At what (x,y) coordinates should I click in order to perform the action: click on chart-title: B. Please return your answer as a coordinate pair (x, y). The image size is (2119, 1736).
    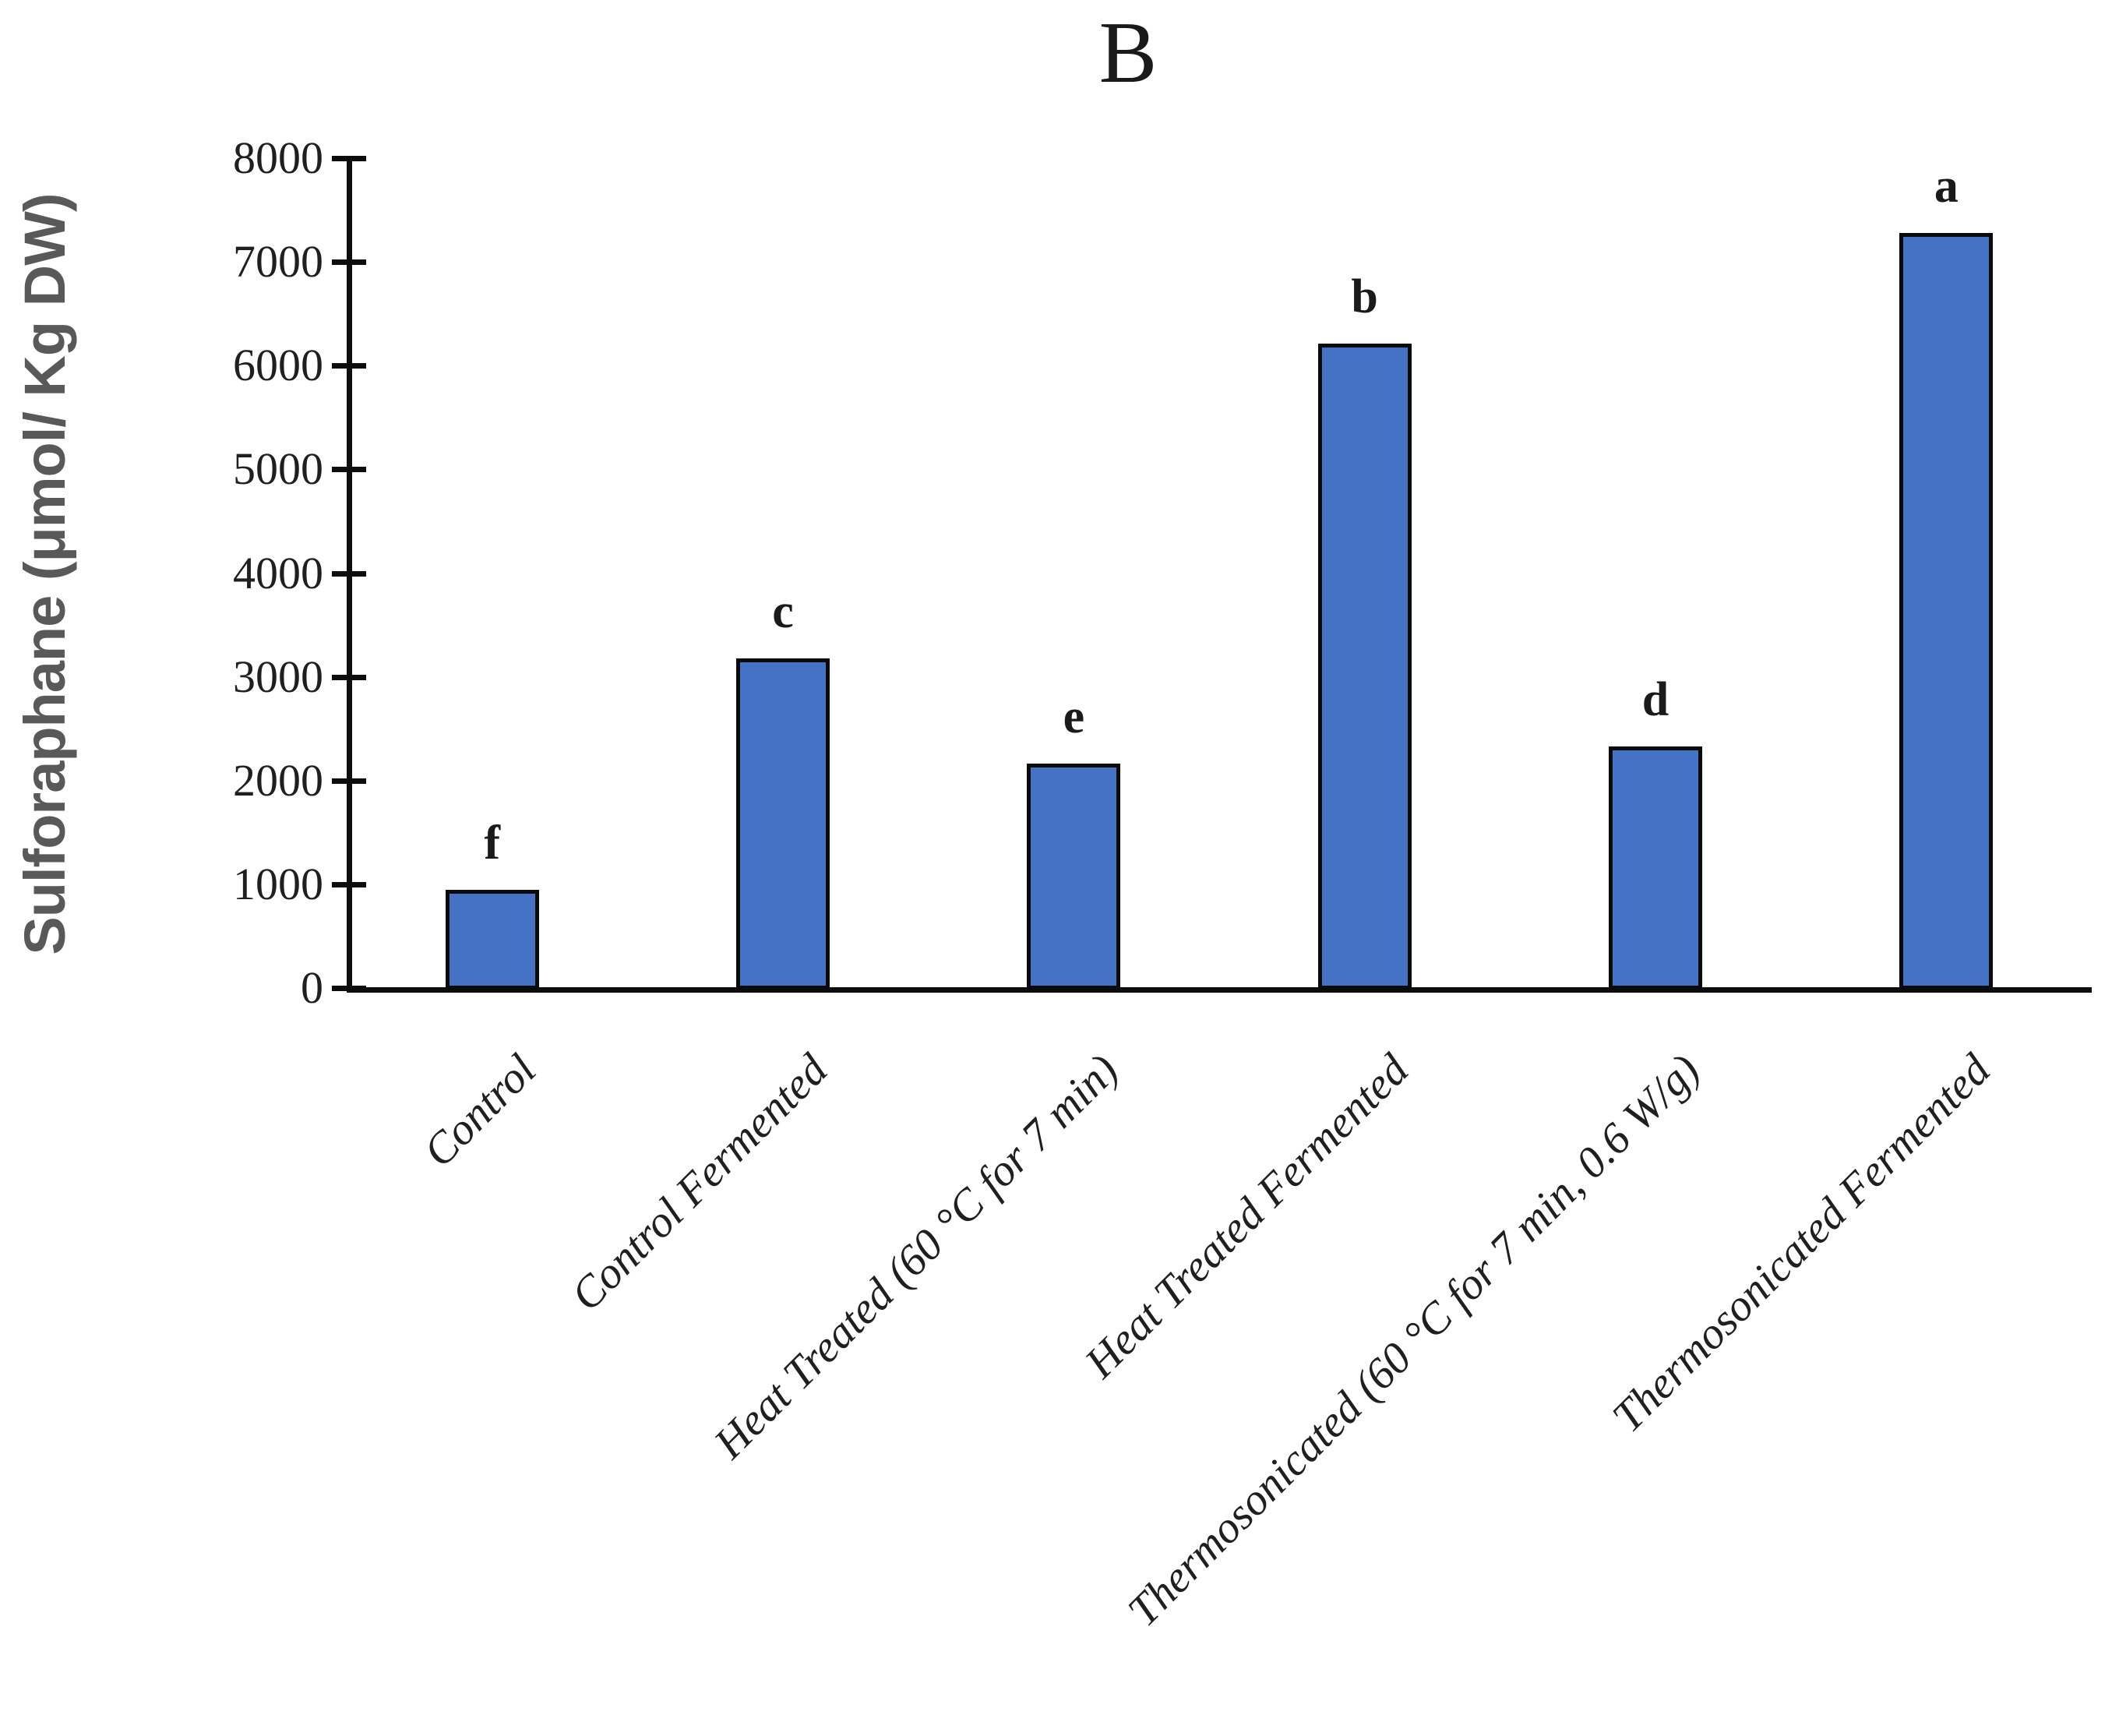
    Looking at the image, I should click on (1128, 53).